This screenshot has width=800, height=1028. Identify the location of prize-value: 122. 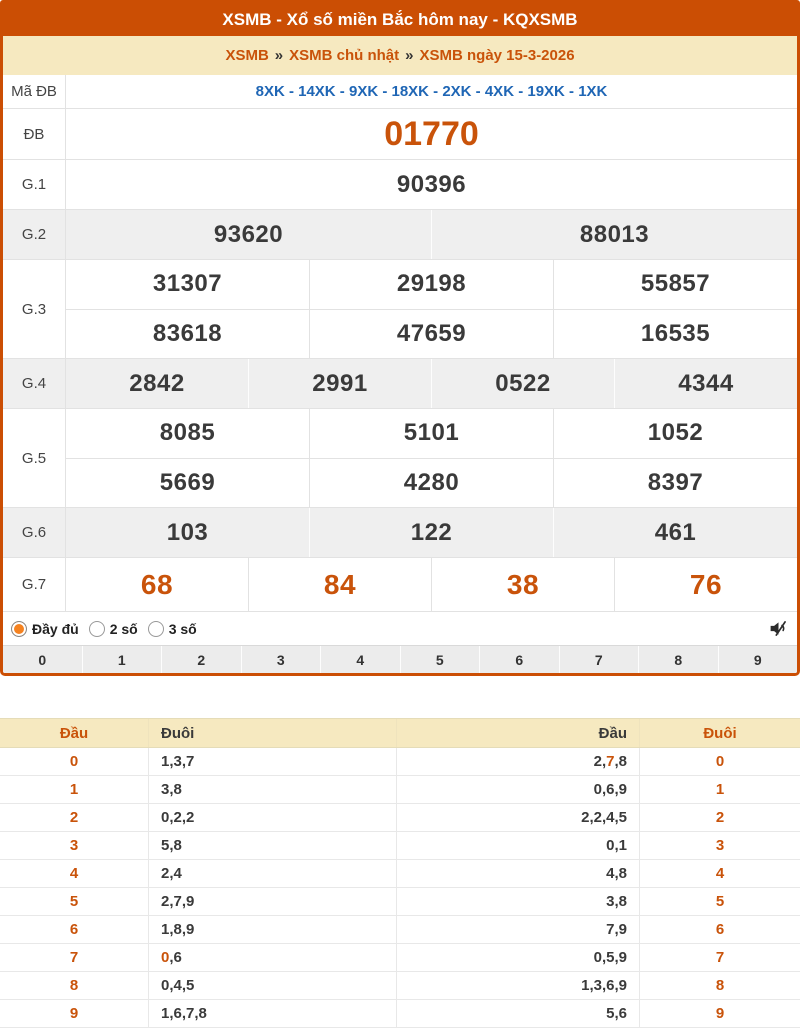
(431, 532).